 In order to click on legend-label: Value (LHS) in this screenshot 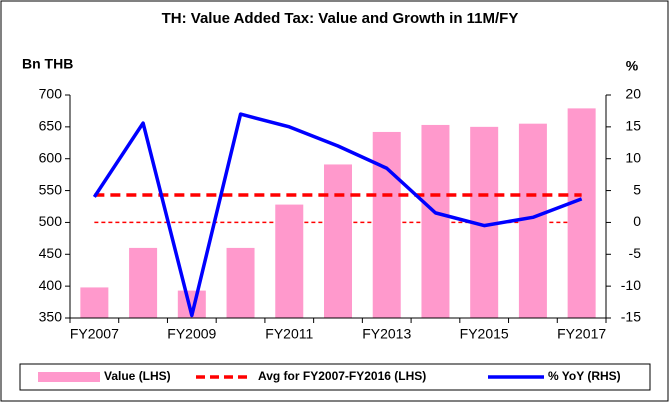, I will do `click(137, 376)`.